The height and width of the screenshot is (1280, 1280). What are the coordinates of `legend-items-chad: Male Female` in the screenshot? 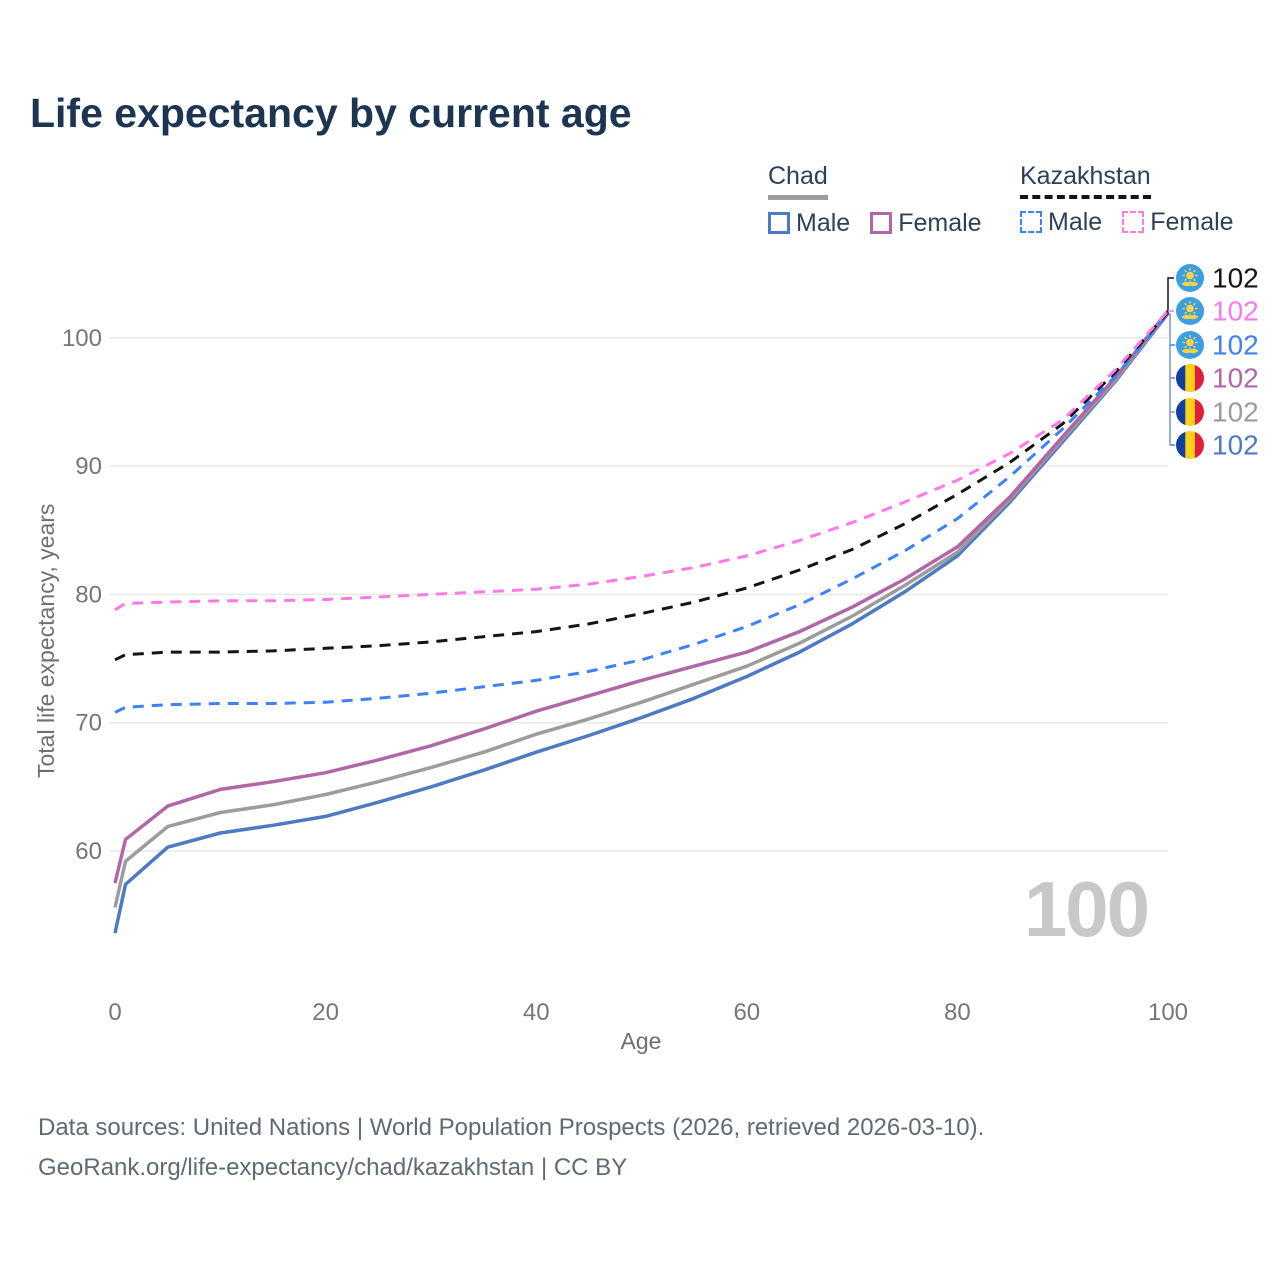 It's located at (875, 223).